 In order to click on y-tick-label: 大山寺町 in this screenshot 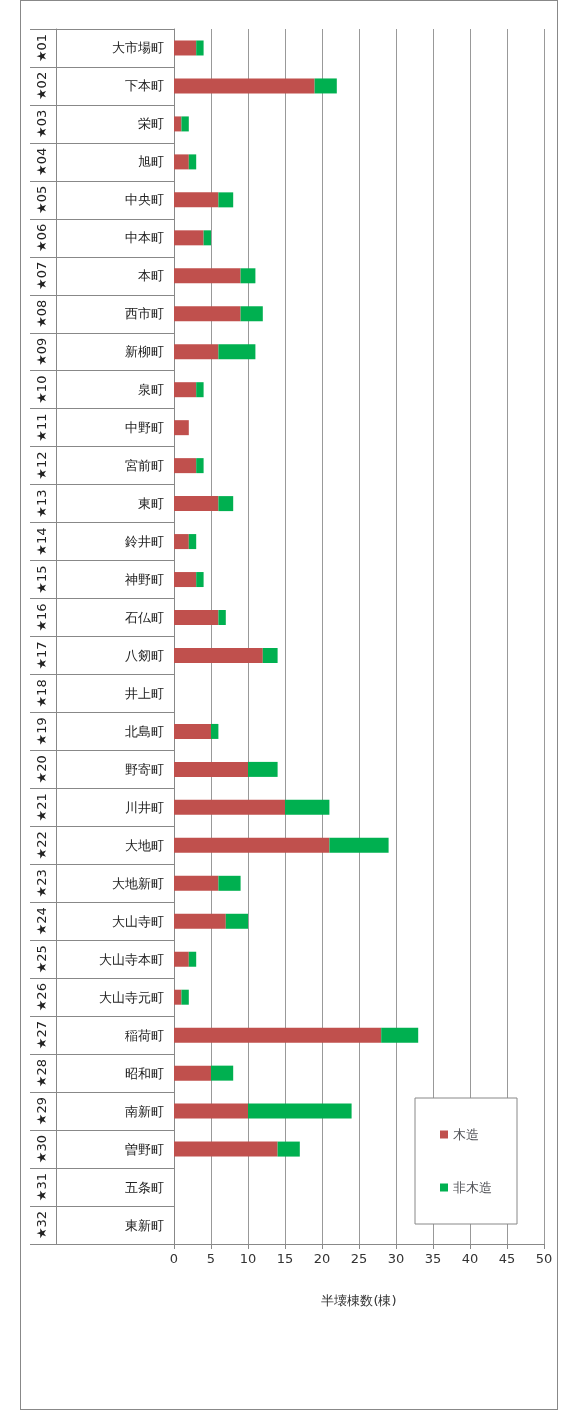, I will do `click(138, 921)`.